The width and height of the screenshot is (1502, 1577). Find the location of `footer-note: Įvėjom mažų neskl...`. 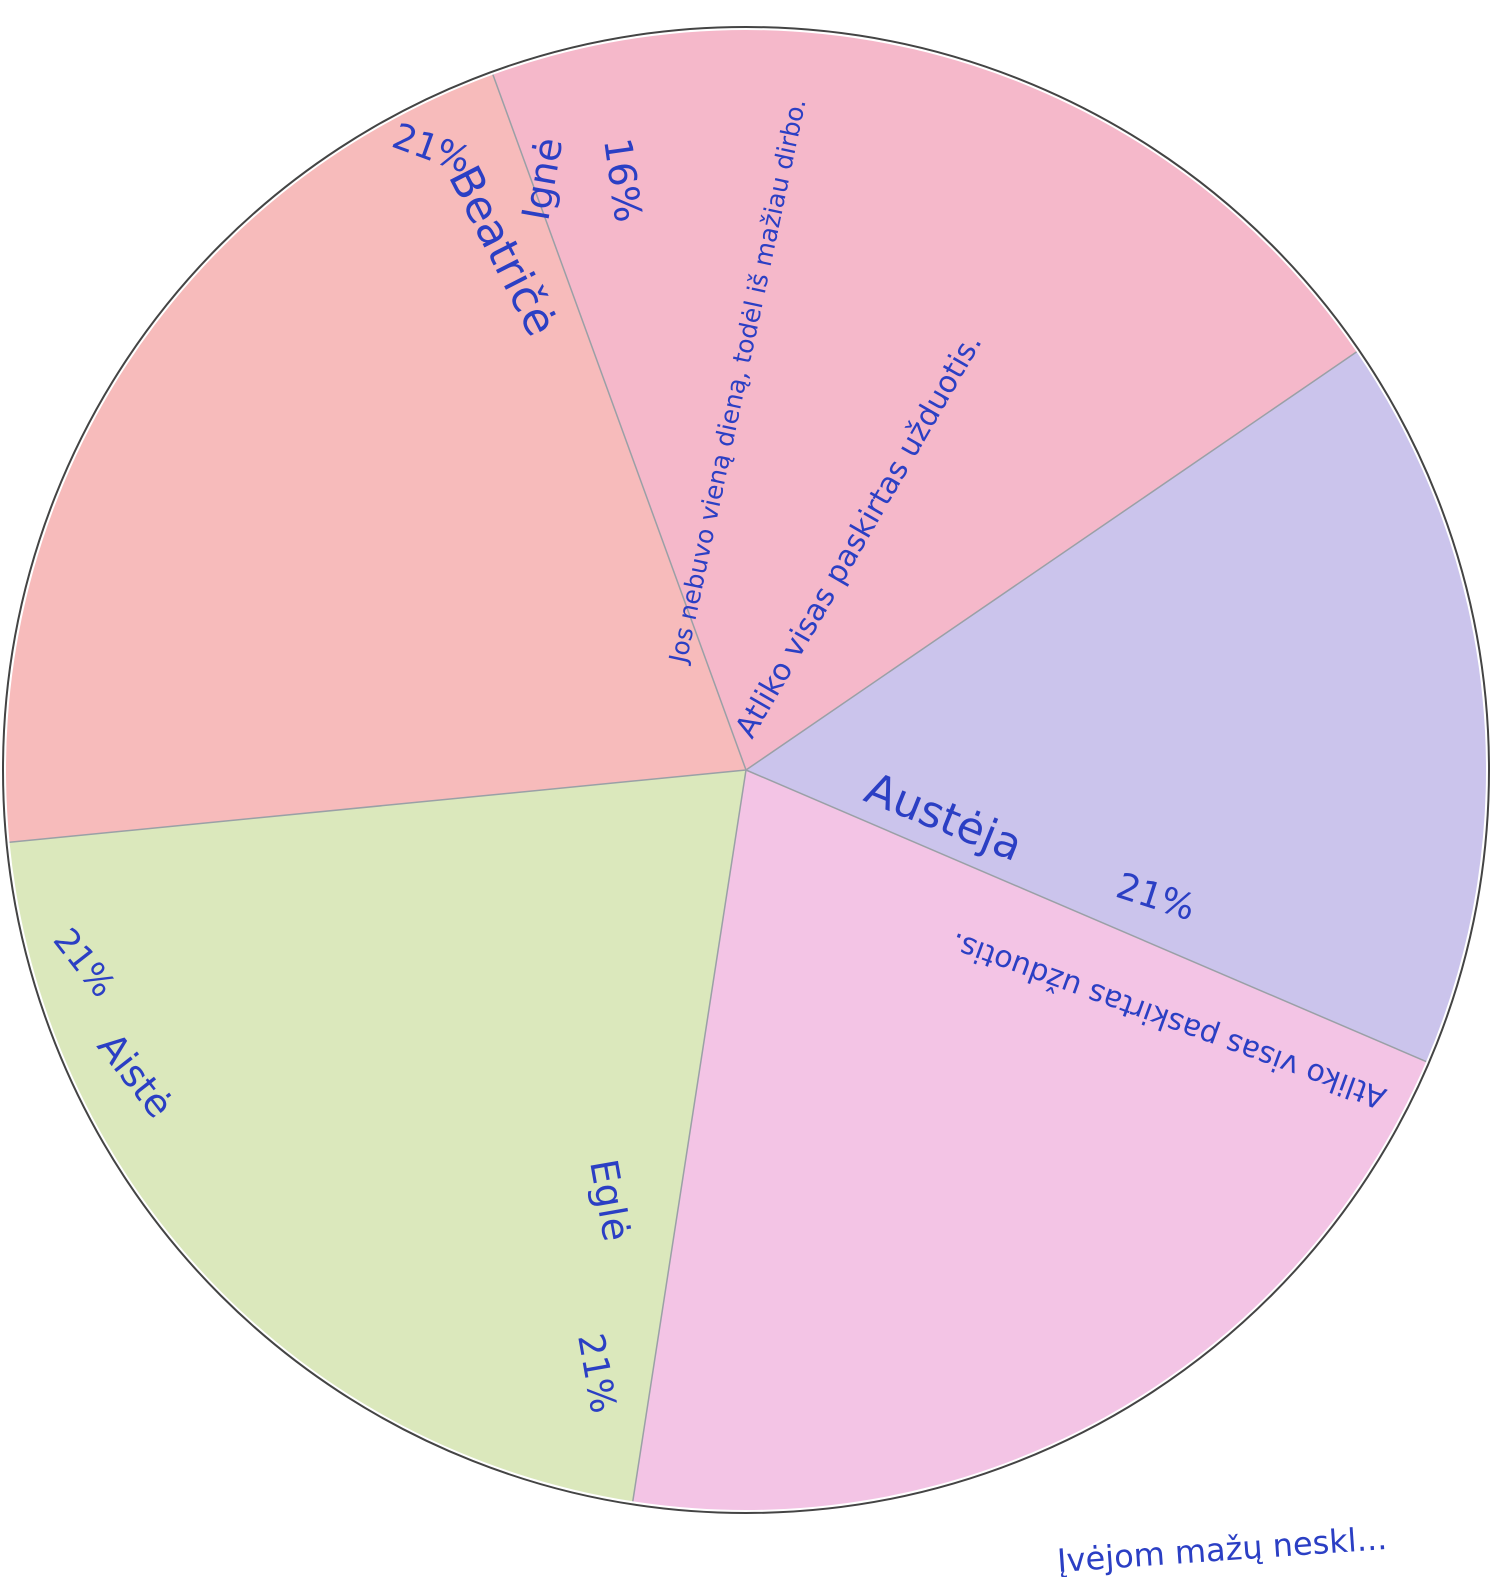

footer-note: Įvėjom mažų neskl... is located at coordinates (1222, 1548).